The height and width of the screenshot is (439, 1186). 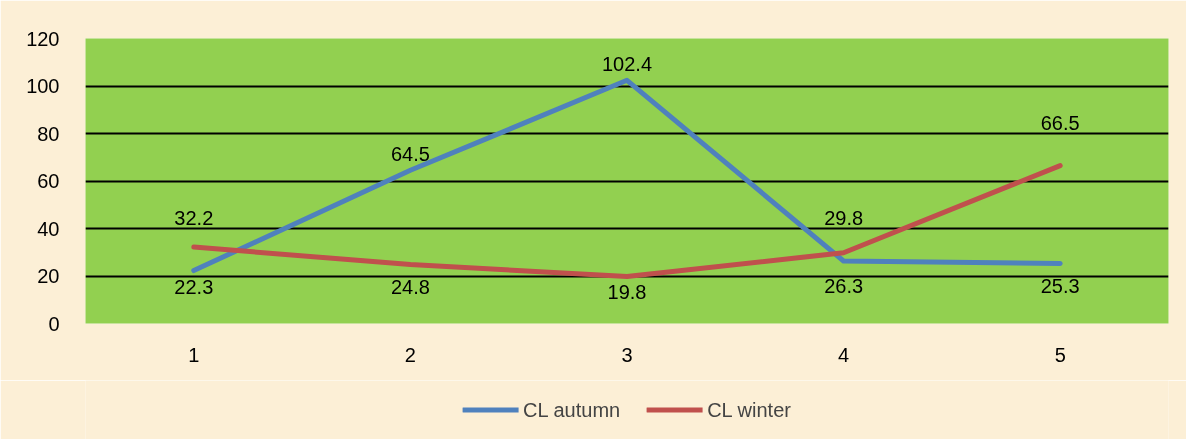 I want to click on data-label: 19.8, so click(x=627, y=292).